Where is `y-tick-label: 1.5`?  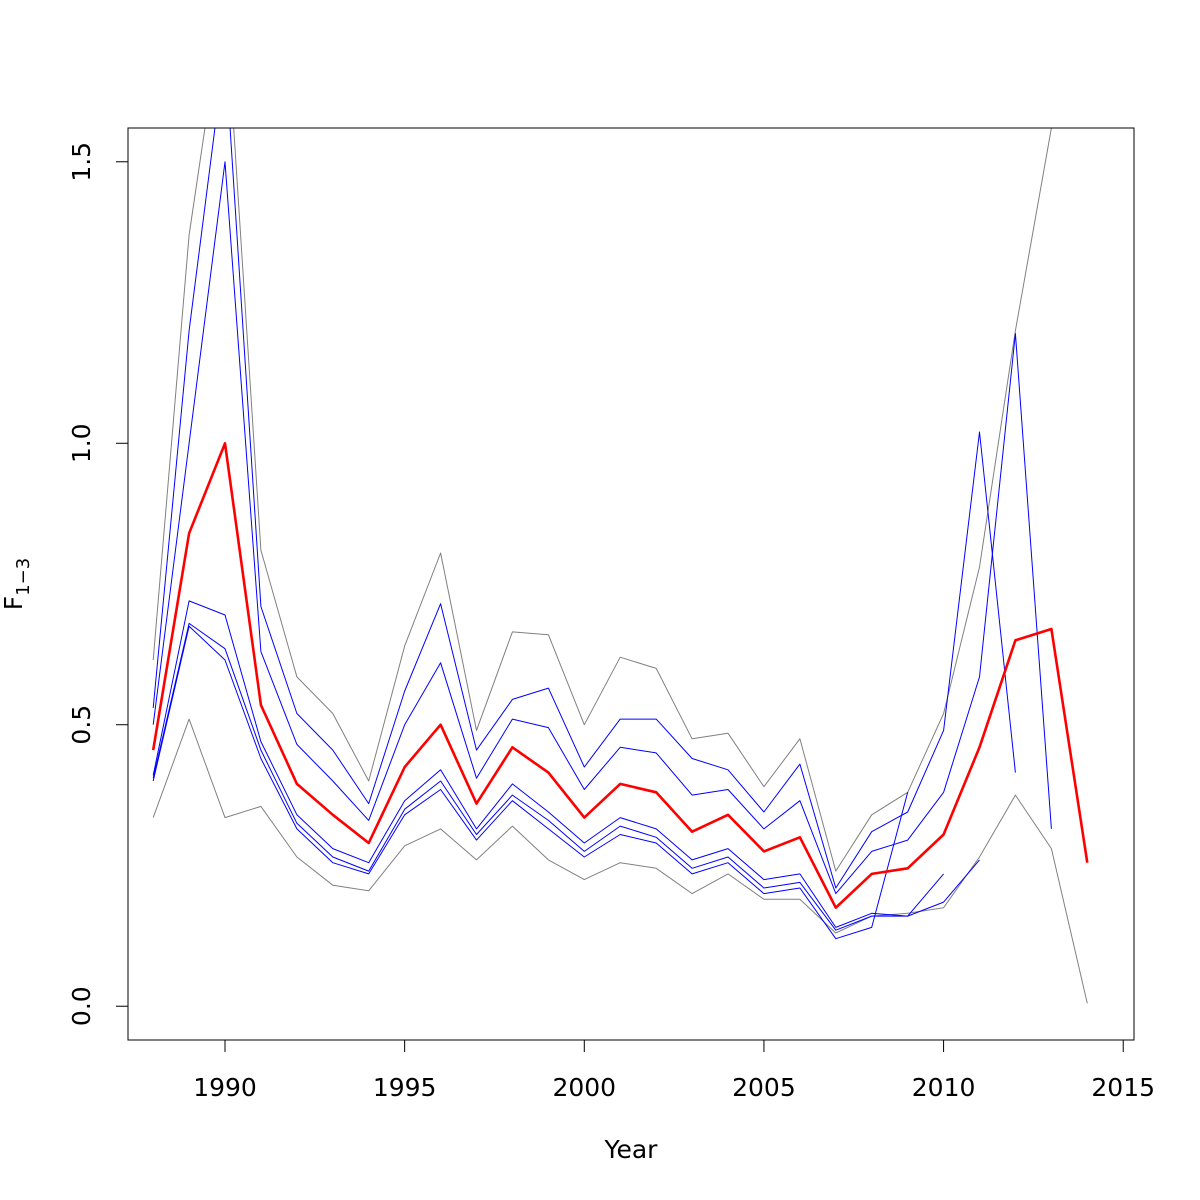
y-tick-label: 1.5 is located at coordinates (81, 162).